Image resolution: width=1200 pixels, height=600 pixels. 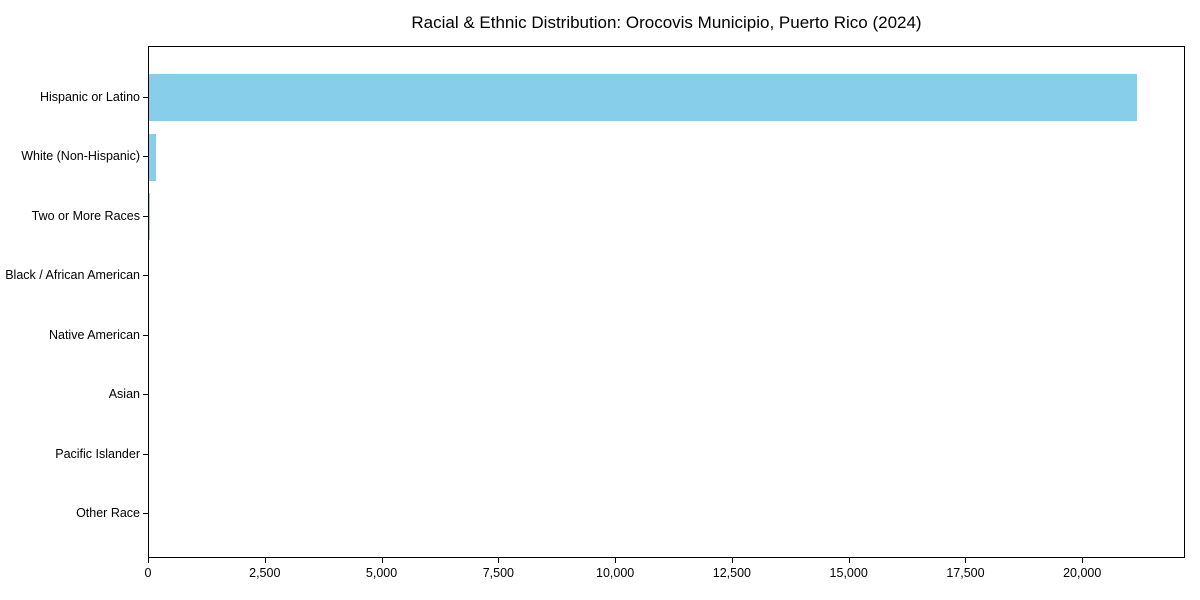 What do you see at coordinates (615, 573) in the screenshot?
I see `x-tick-label-10000: 10,000` at bounding box center [615, 573].